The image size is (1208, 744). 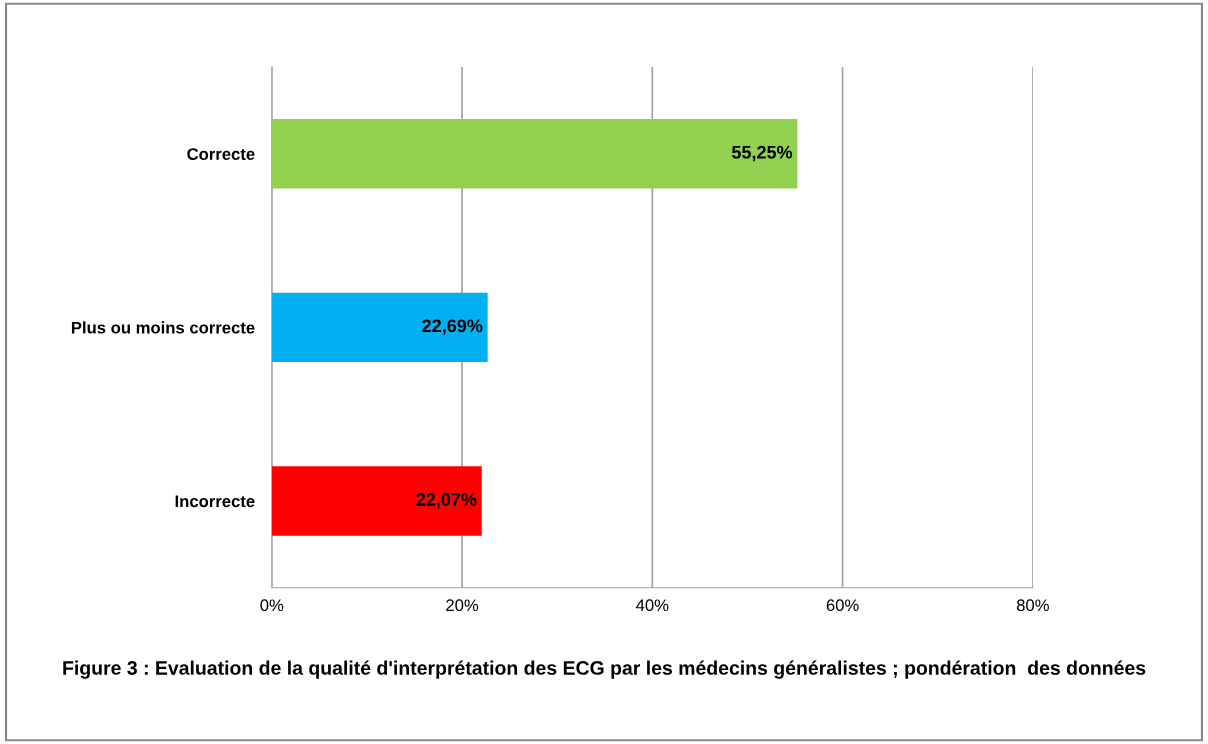 What do you see at coordinates (163, 327) in the screenshot?
I see `y-tick-label: Plus ou moins correcte` at bounding box center [163, 327].